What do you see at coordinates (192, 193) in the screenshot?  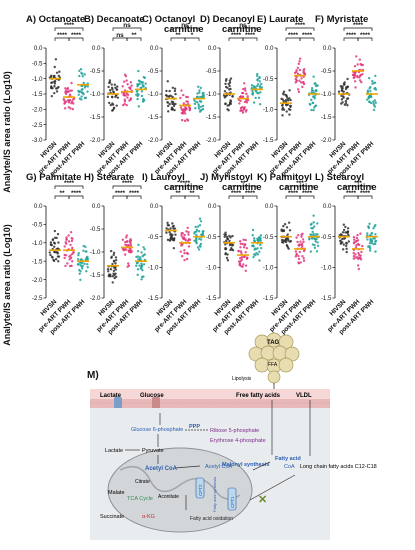 I see `significance-label: **` at bounding box center [192, 193].